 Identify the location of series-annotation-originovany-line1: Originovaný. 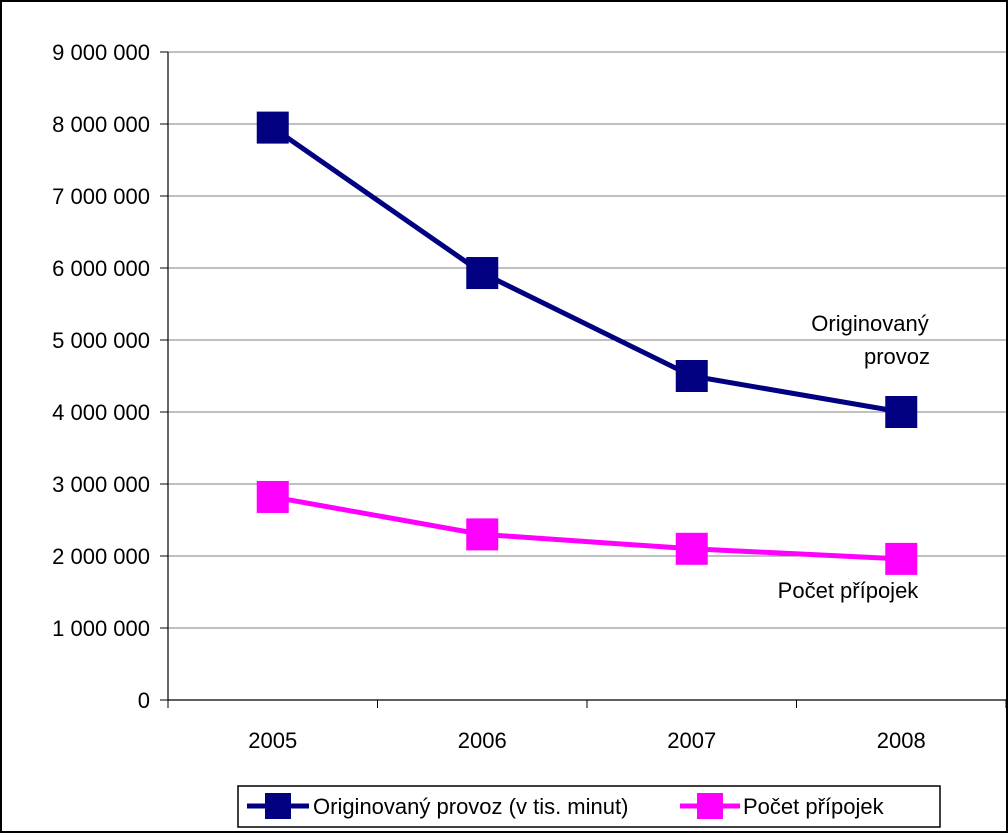
(869, 323).